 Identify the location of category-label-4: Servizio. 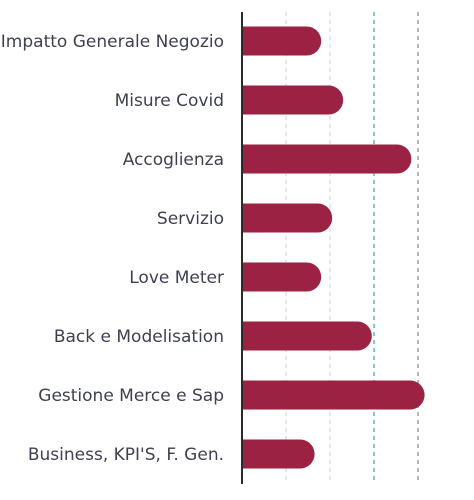
(190, 219).